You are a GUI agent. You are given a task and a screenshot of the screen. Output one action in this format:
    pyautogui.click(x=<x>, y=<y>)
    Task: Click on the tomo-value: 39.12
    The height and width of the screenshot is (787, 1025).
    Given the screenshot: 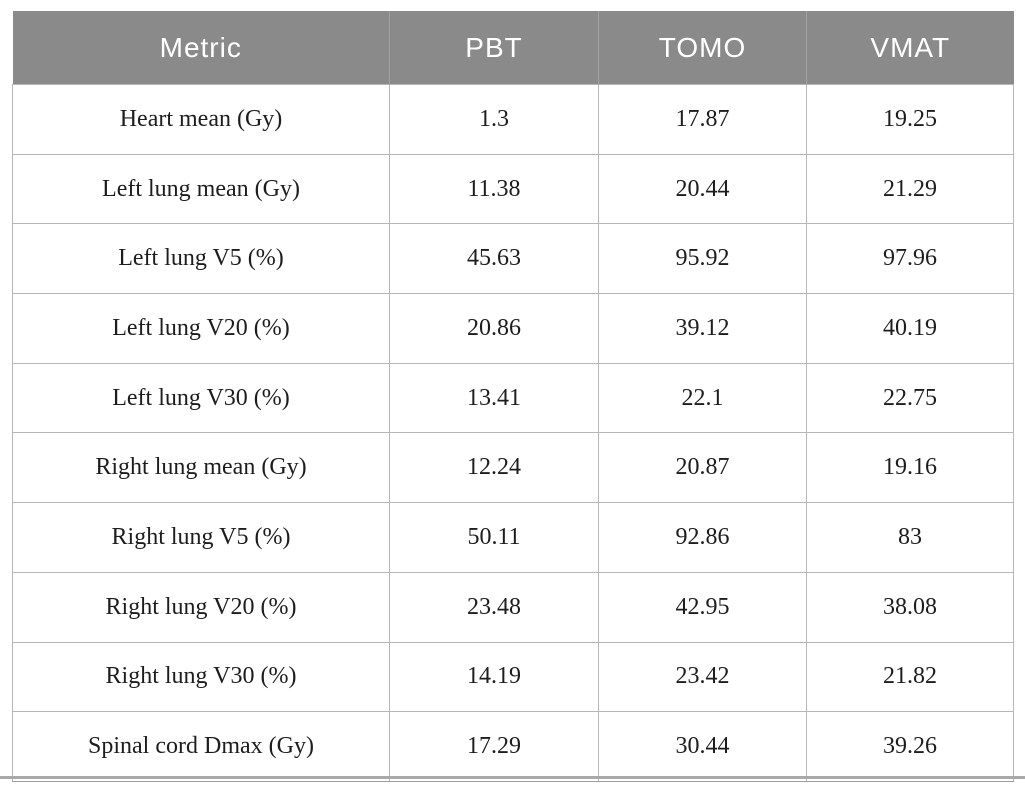 What is the action you would take?
    pyautogui.click(x=702, y=328)
    